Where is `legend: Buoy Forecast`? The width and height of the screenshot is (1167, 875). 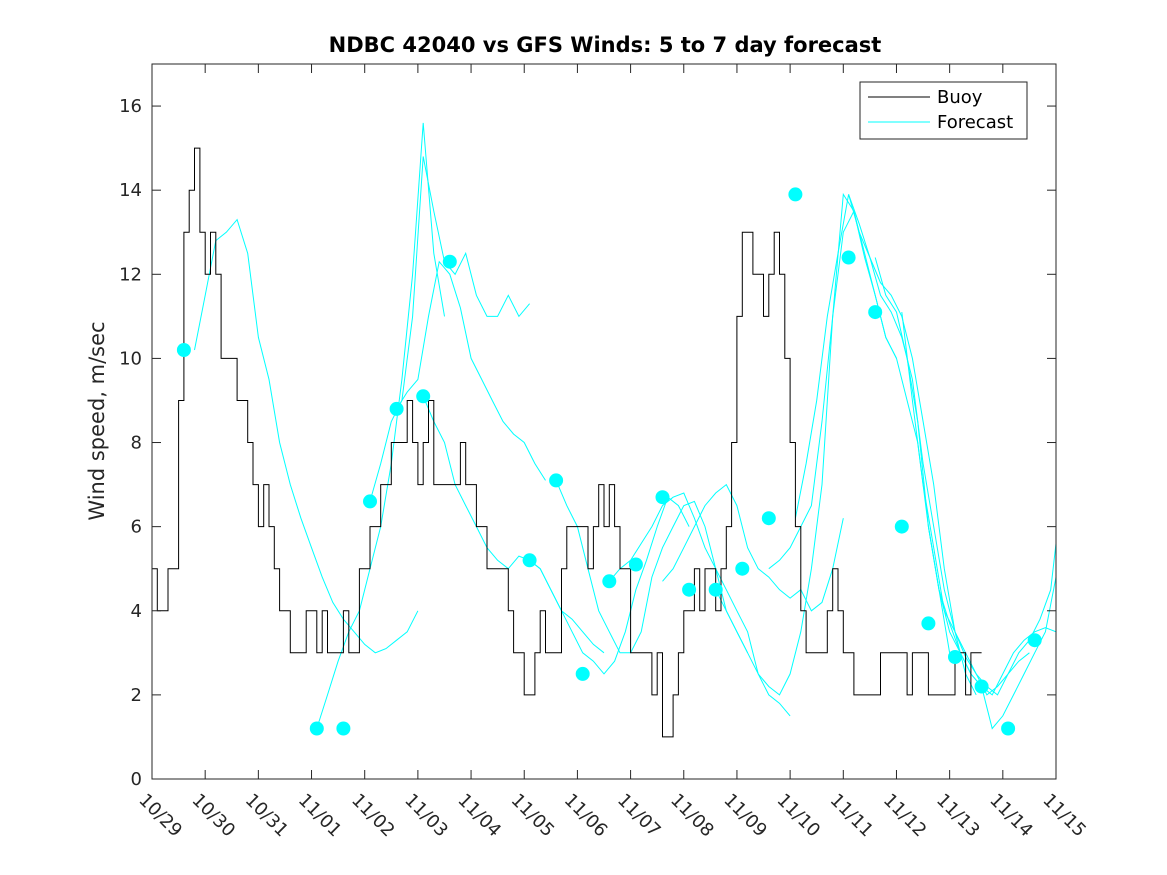
legend: Buoy Forecast is located at coordinates (943, 110).